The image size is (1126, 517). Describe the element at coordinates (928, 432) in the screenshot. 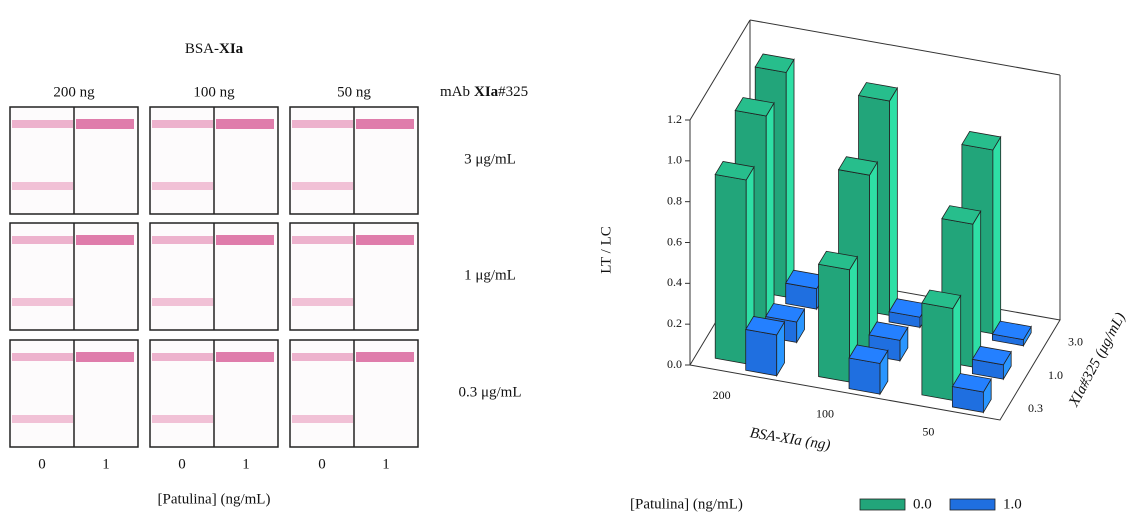

I see `x-tick-label: 50` at that location.